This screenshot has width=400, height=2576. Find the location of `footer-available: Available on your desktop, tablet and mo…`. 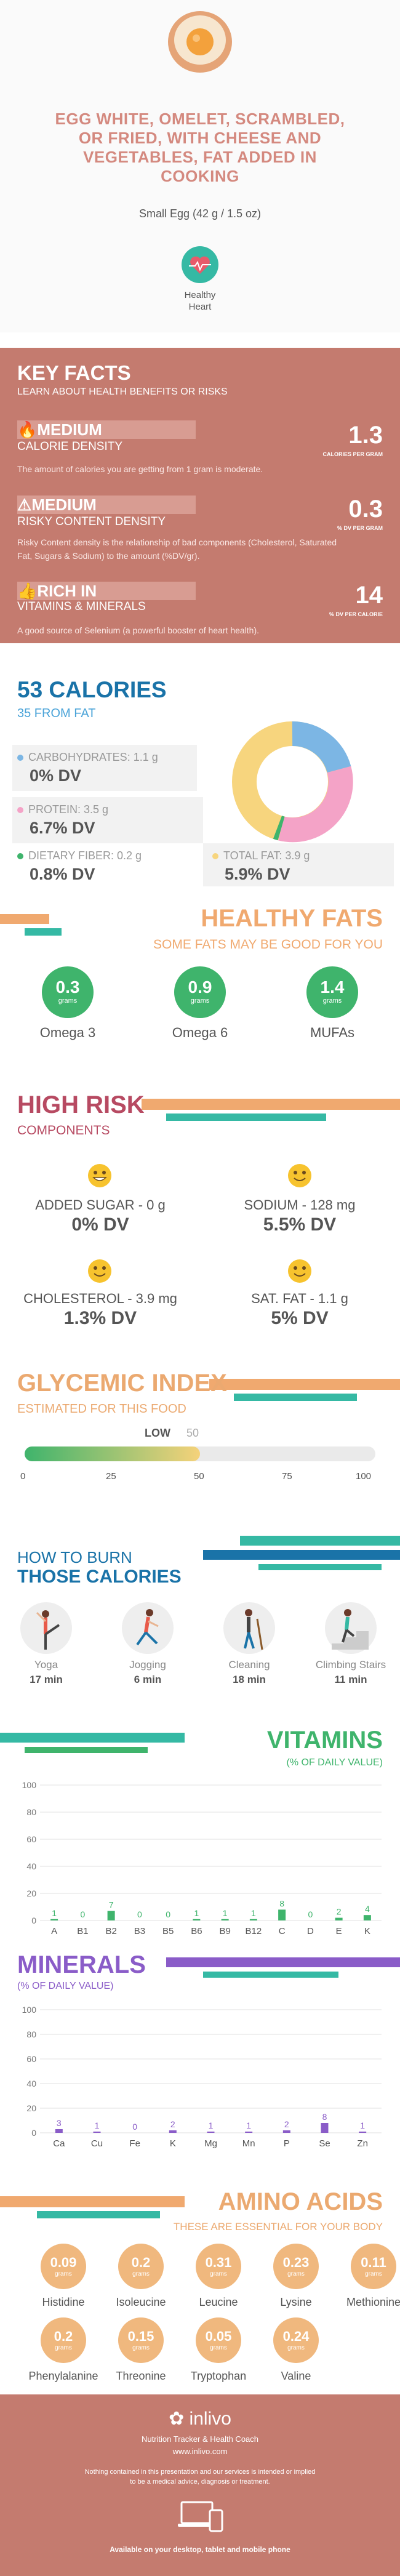

footer-available: Available on your desktop, tablet and mo… is located at coordinates (200, 2549).